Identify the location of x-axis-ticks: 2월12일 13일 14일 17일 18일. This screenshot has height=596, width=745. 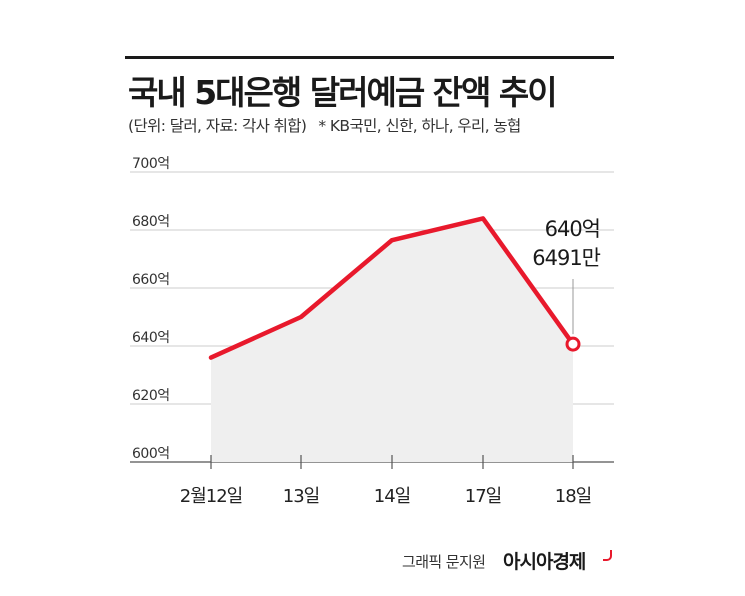
(386, 481).